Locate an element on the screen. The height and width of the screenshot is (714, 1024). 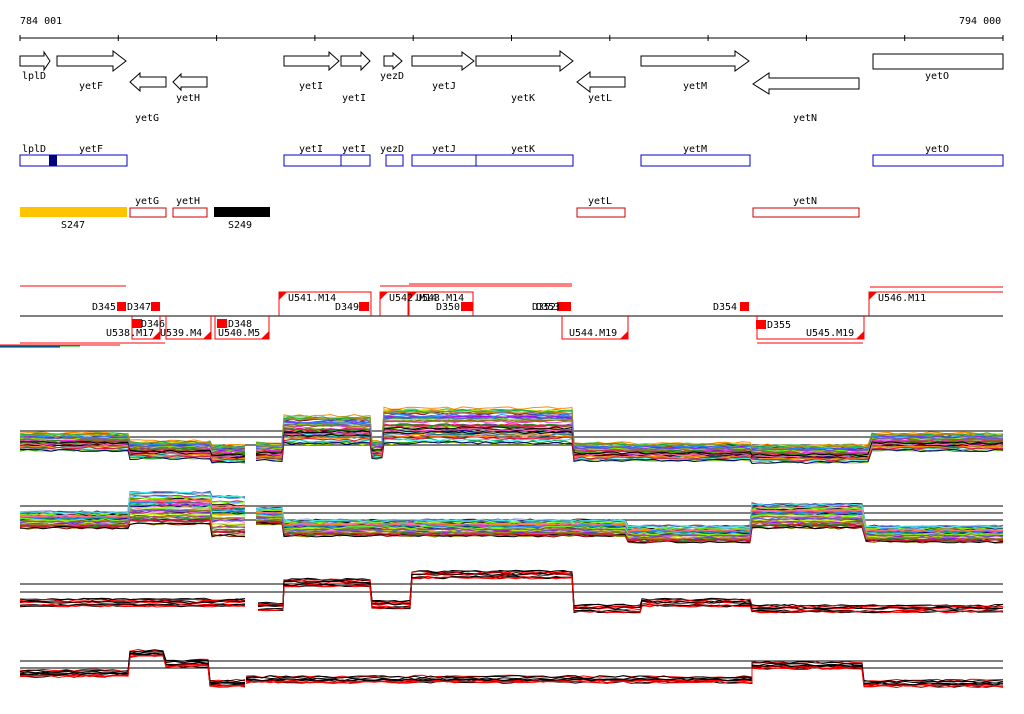
product-label: yetG is located at coordinates (147, 201).